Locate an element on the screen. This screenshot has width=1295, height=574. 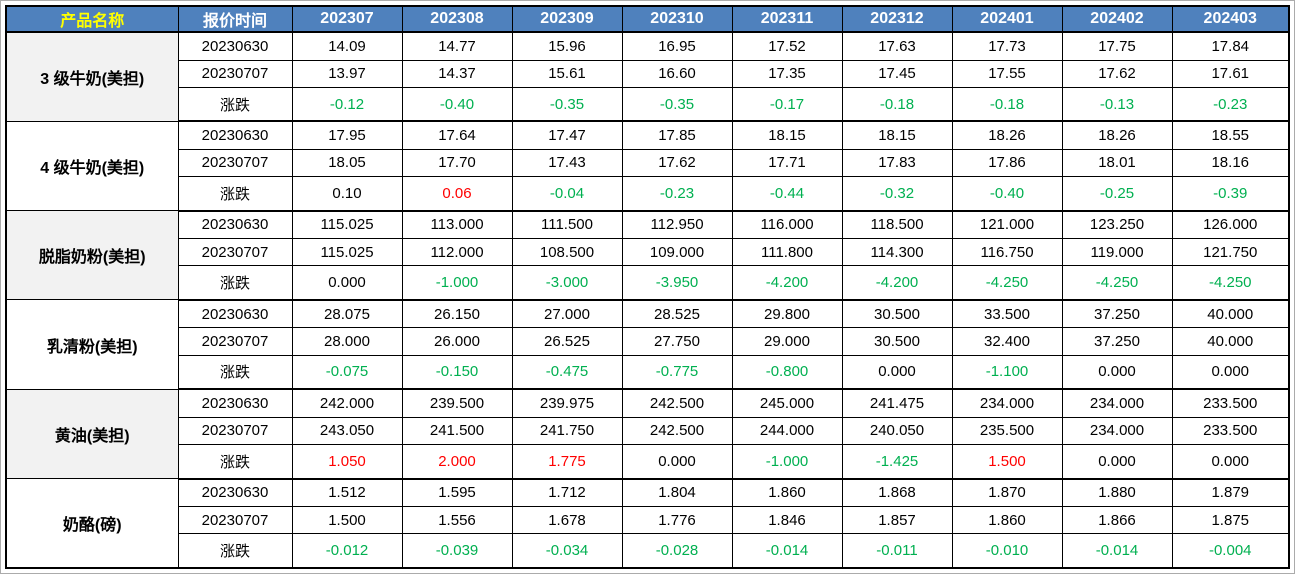
price-value-cell: 18.26 is located at coordinates (1117, 135).